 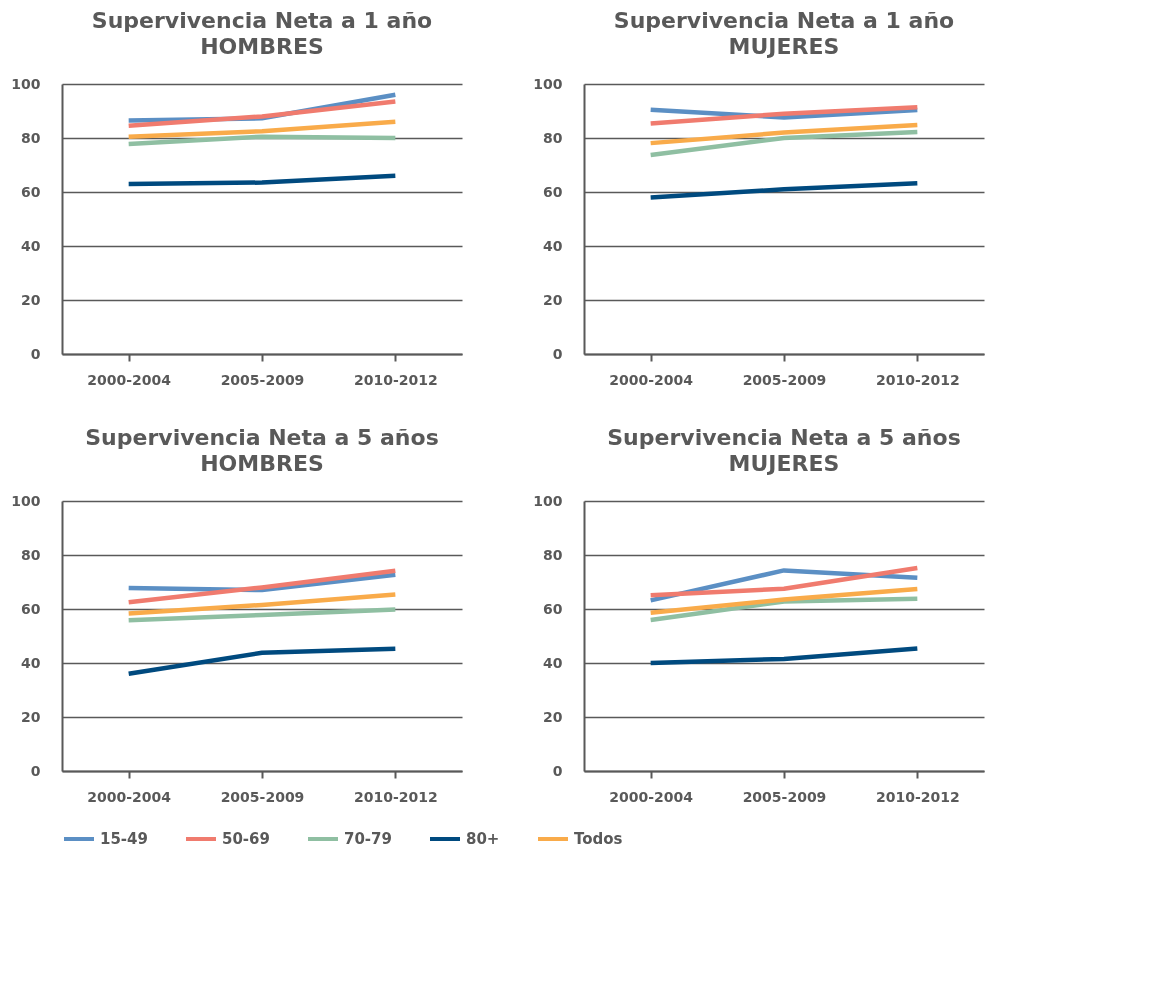 I want to click on legend-label: 15-49, so click(x=124, y=839).